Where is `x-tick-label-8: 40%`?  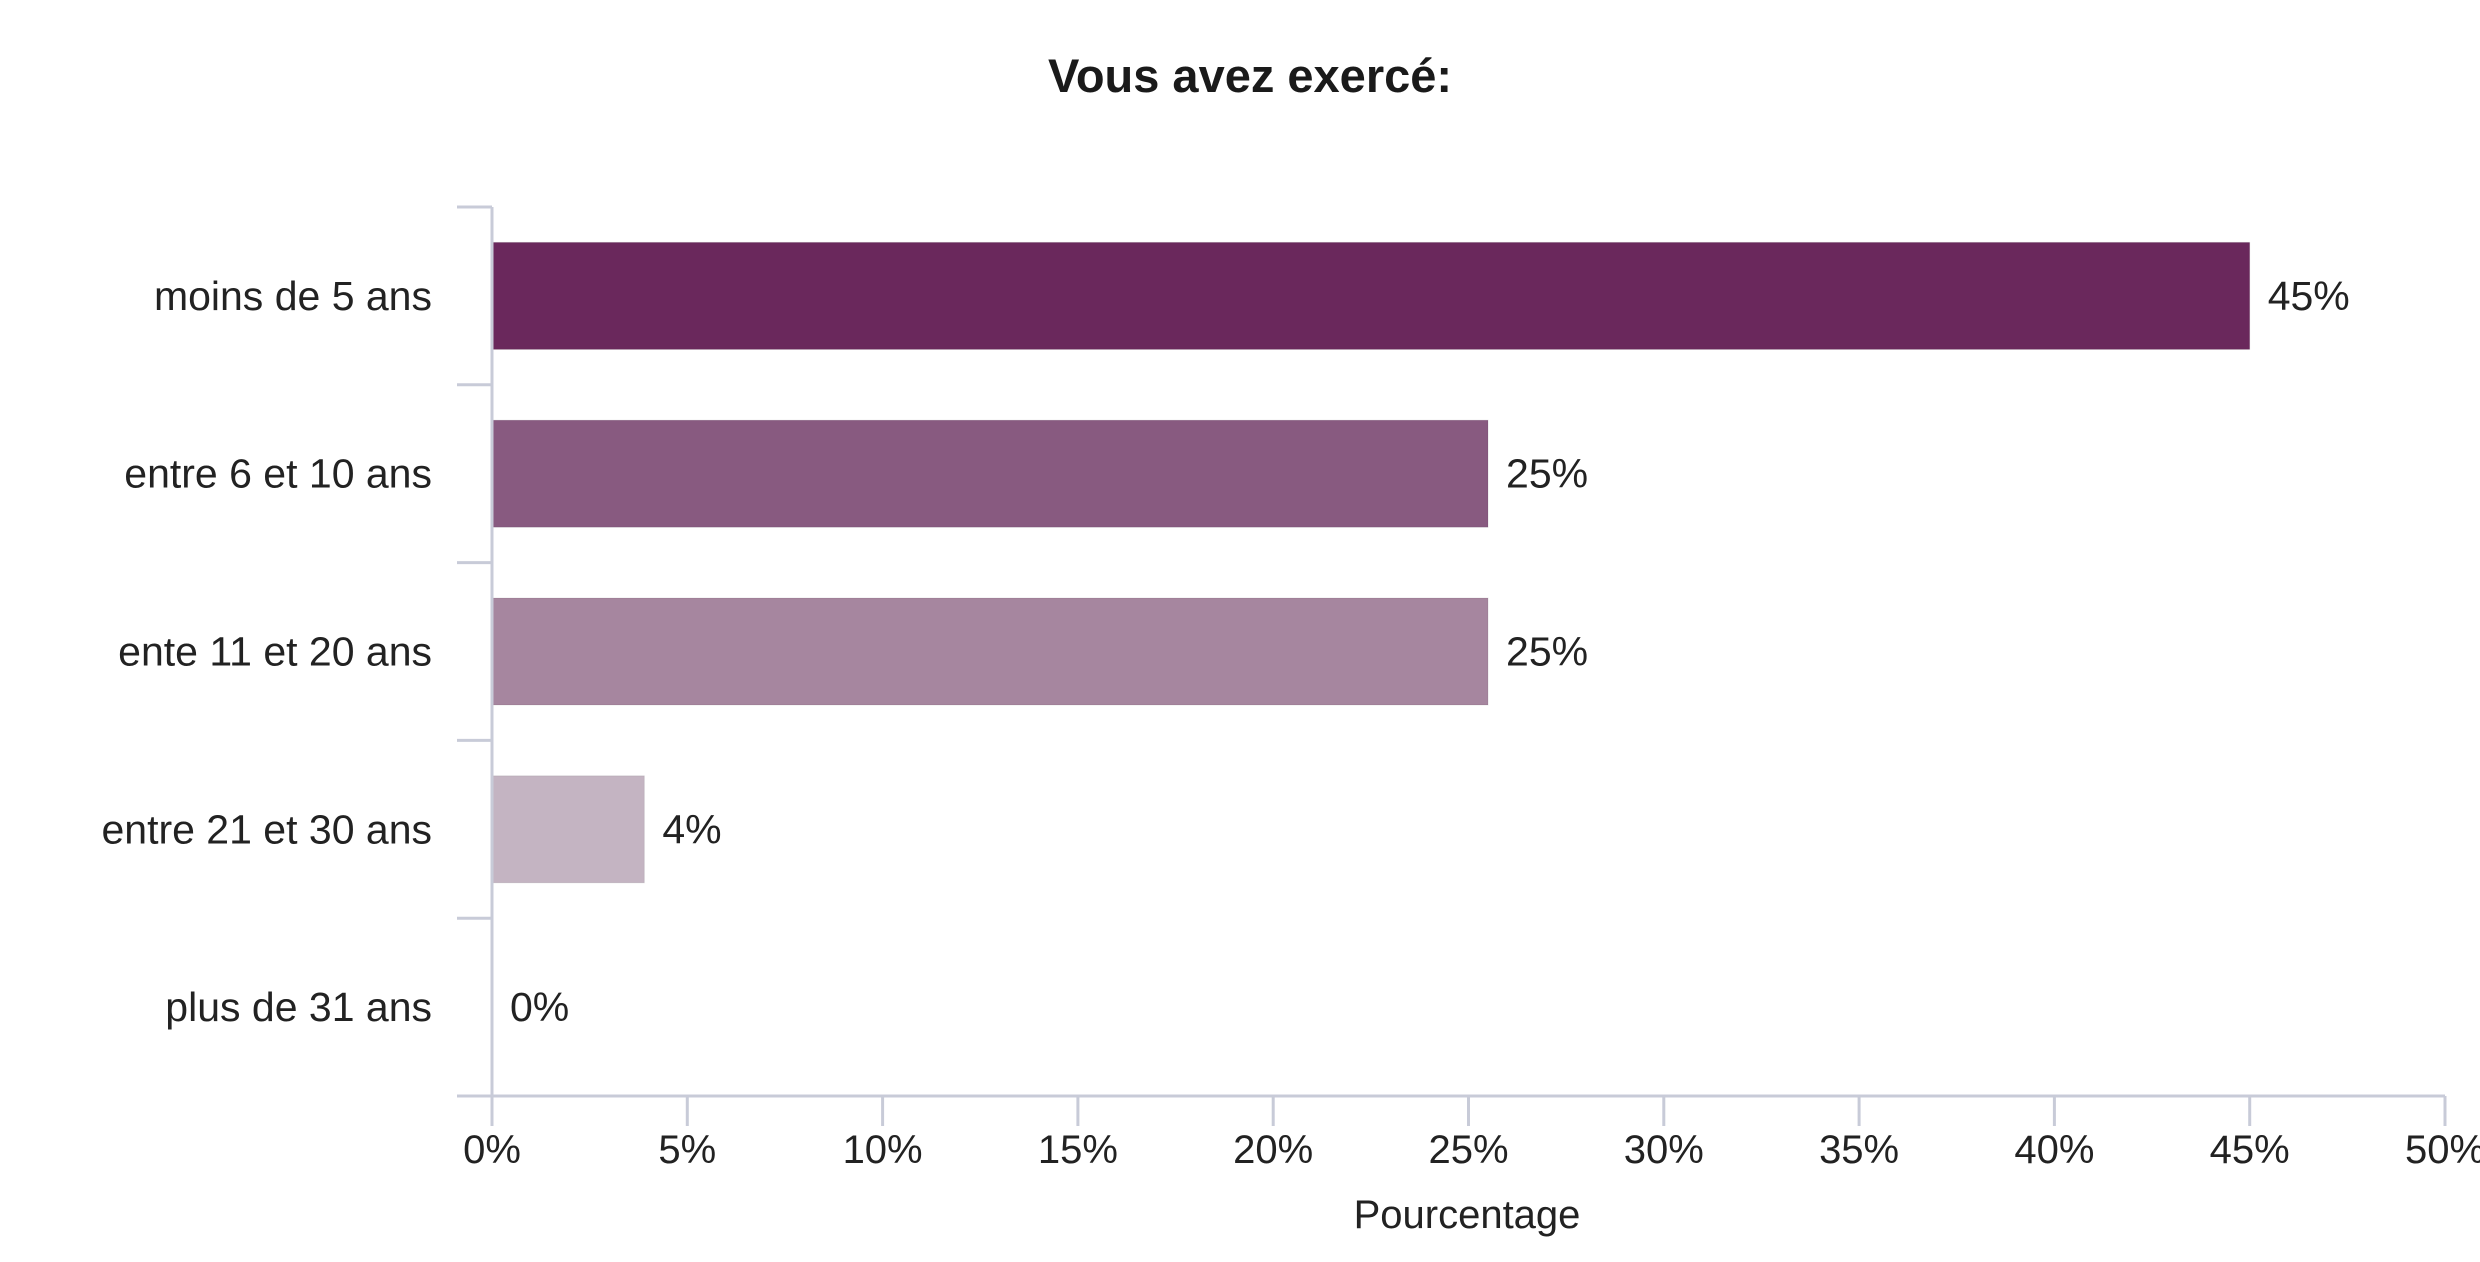 x-tick-label-8: 40% is located at coordinates (2054, 1150).